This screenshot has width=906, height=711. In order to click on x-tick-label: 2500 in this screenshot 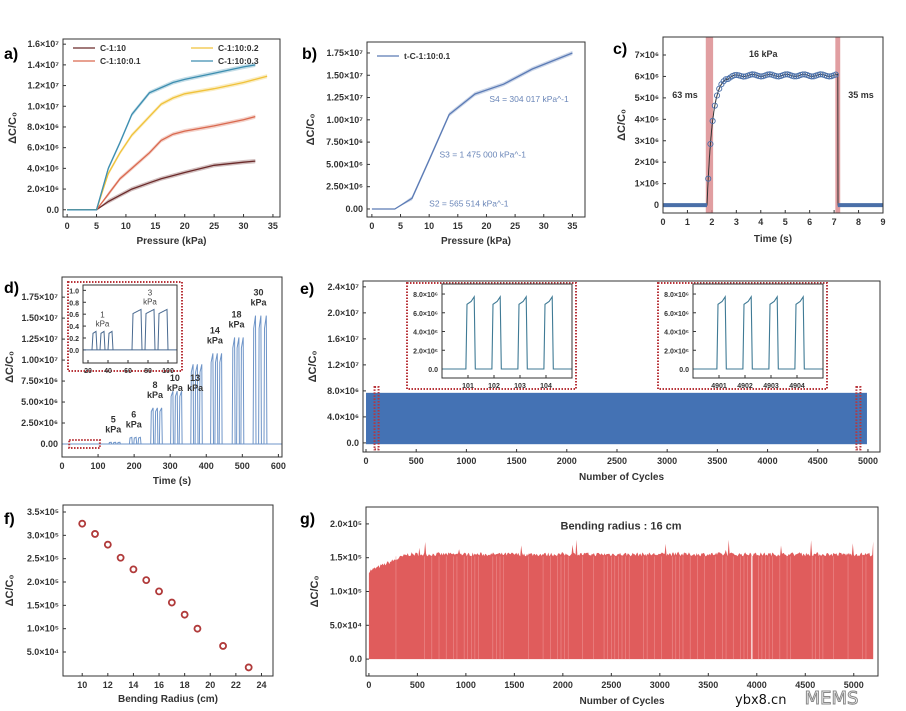, I will do `click(611, 685)`.